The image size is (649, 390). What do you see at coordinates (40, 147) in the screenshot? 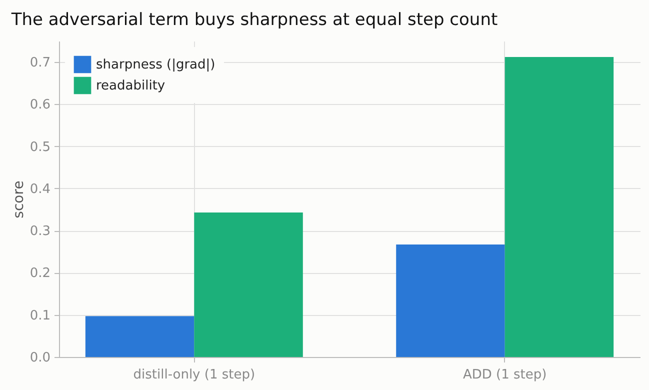
I see `y-tick-label: 0.5` at bounding box center [40, 147].